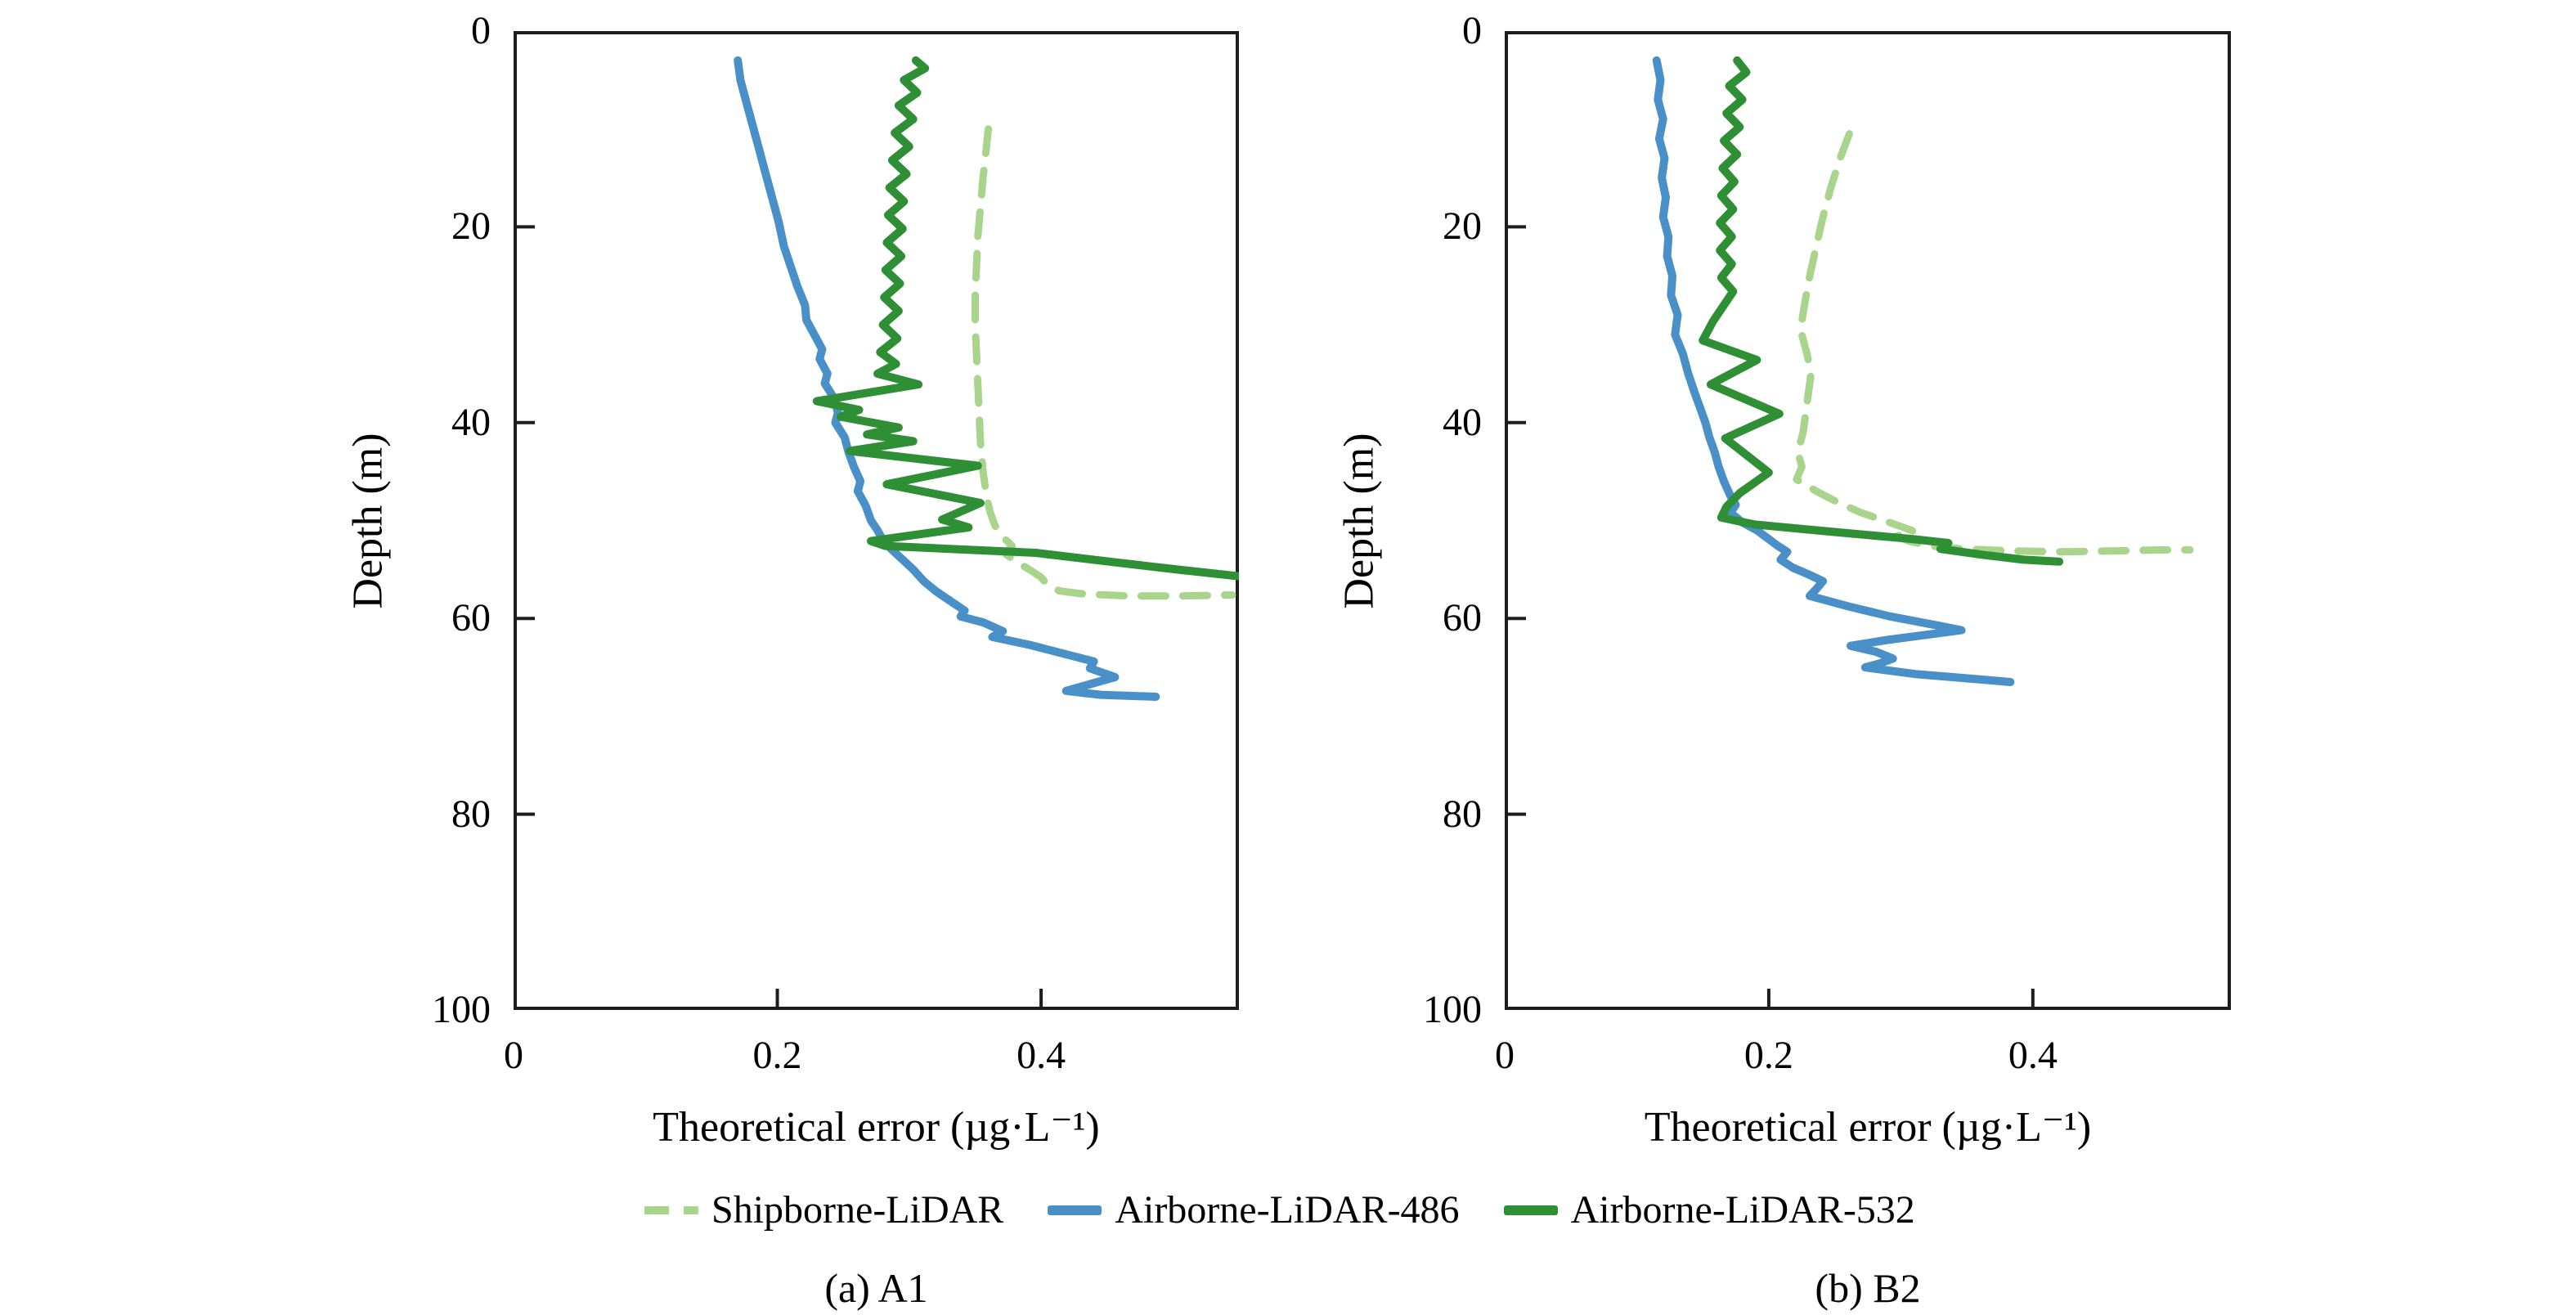  What do you see at coordinates (461, 1009) in the screenshot?
I see `y-tick-label-100-a: 100` at bounding box center [461, 1009].